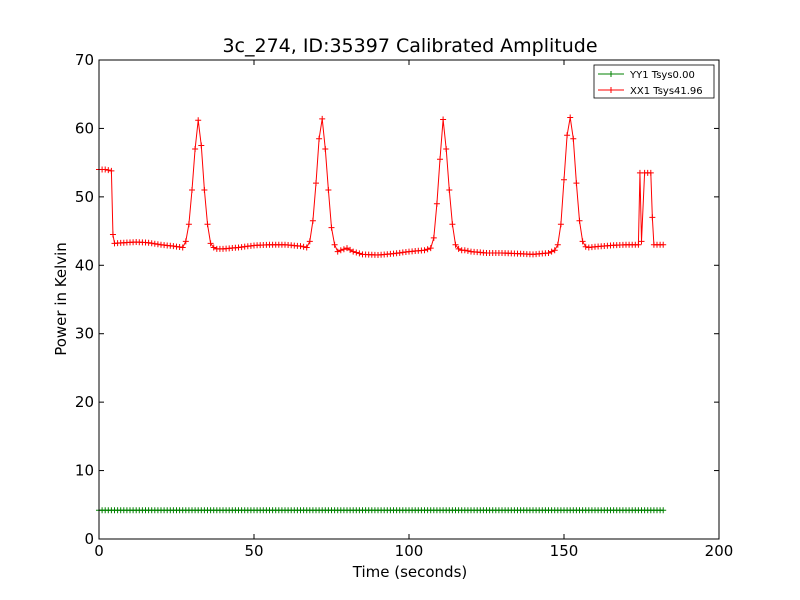 The width and height of the screenshot is (800, 600). What do you see at coordinates (410, 572) in the screenshot?
I see `x-axis-label: Time (seconds)` at bounding box center [410, 572].